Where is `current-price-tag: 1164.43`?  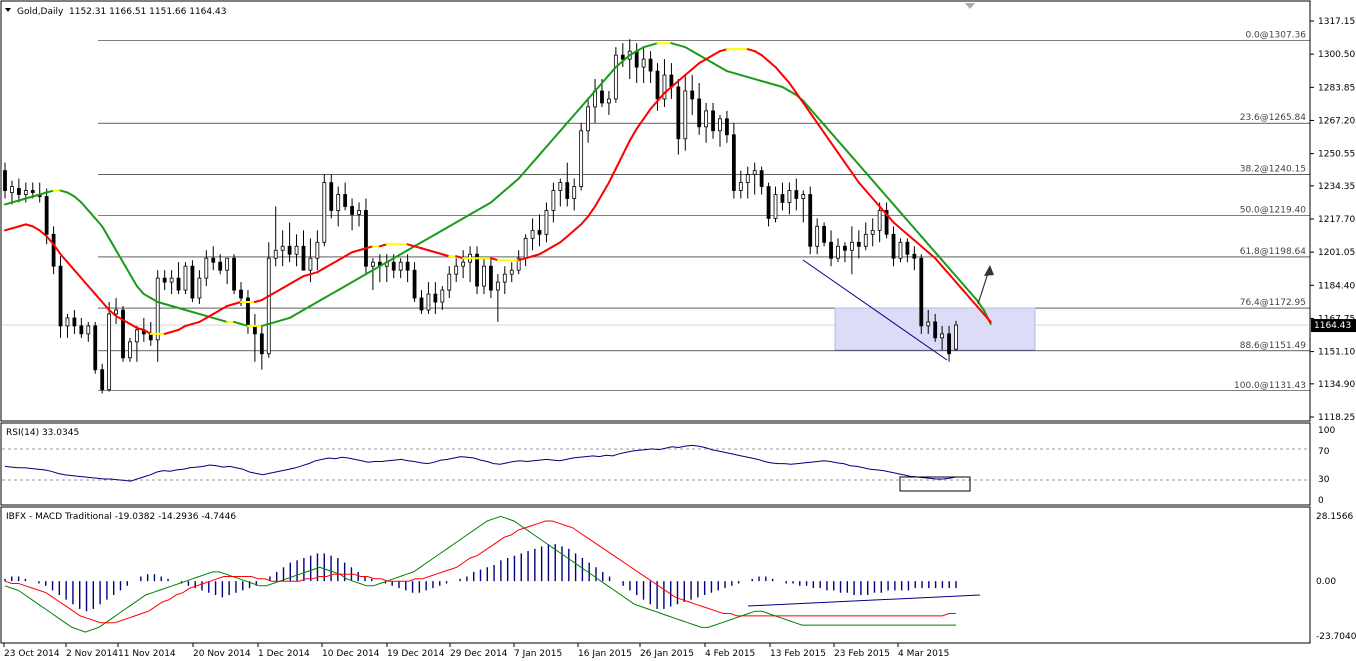
current-price-tag: 1164.43 is located at coordinates (1333, 326).